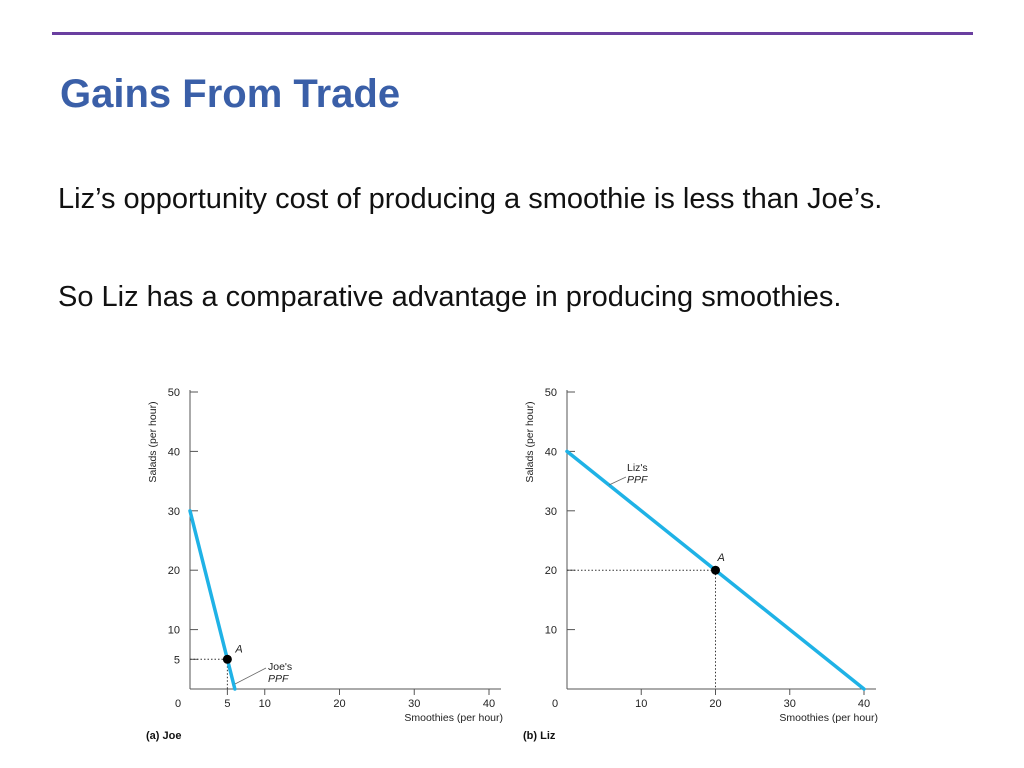 This screenshot has width=1024, height=768. Describe the element at coordinates (153, 441) in the screenshot. I see `joe-y-axis-title: Salads (per hour)` at that location.